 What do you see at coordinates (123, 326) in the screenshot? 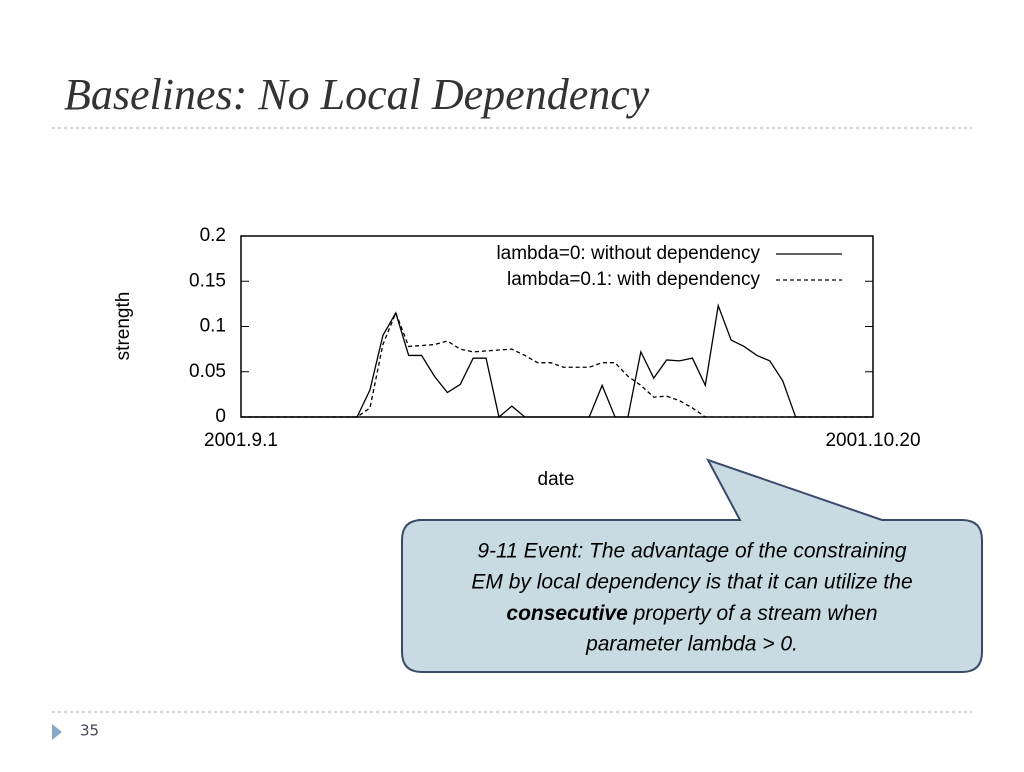
I see `y-axis-label: strength` at bounding box center [123, 326].